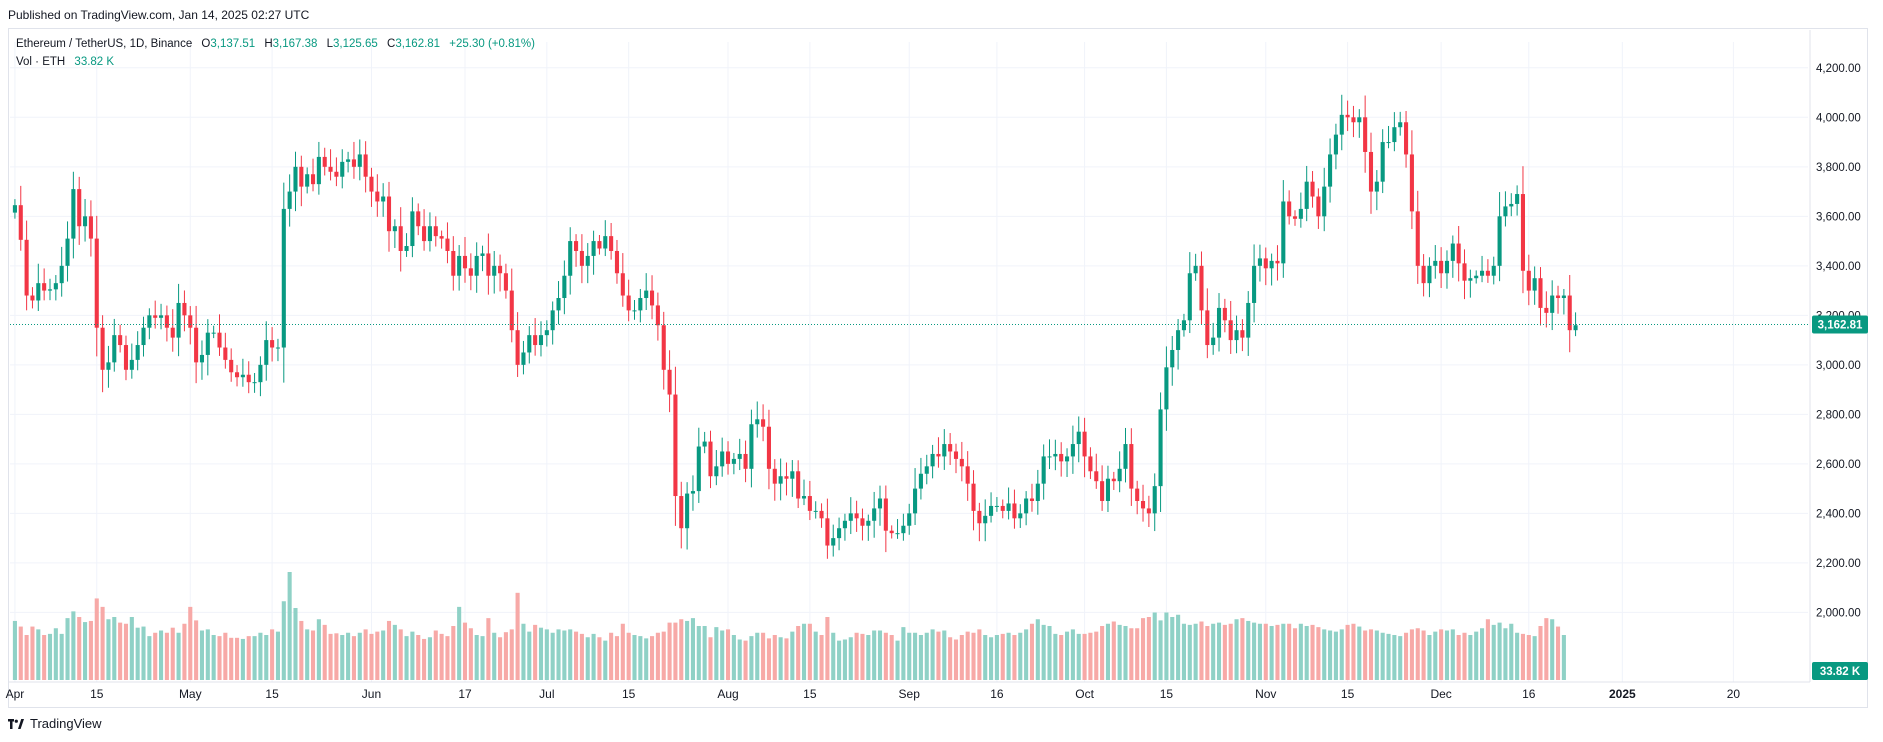  Describe the element at coordinates (16, 723) in the screenshot. I see `tradingview-logo-icon` at that location.